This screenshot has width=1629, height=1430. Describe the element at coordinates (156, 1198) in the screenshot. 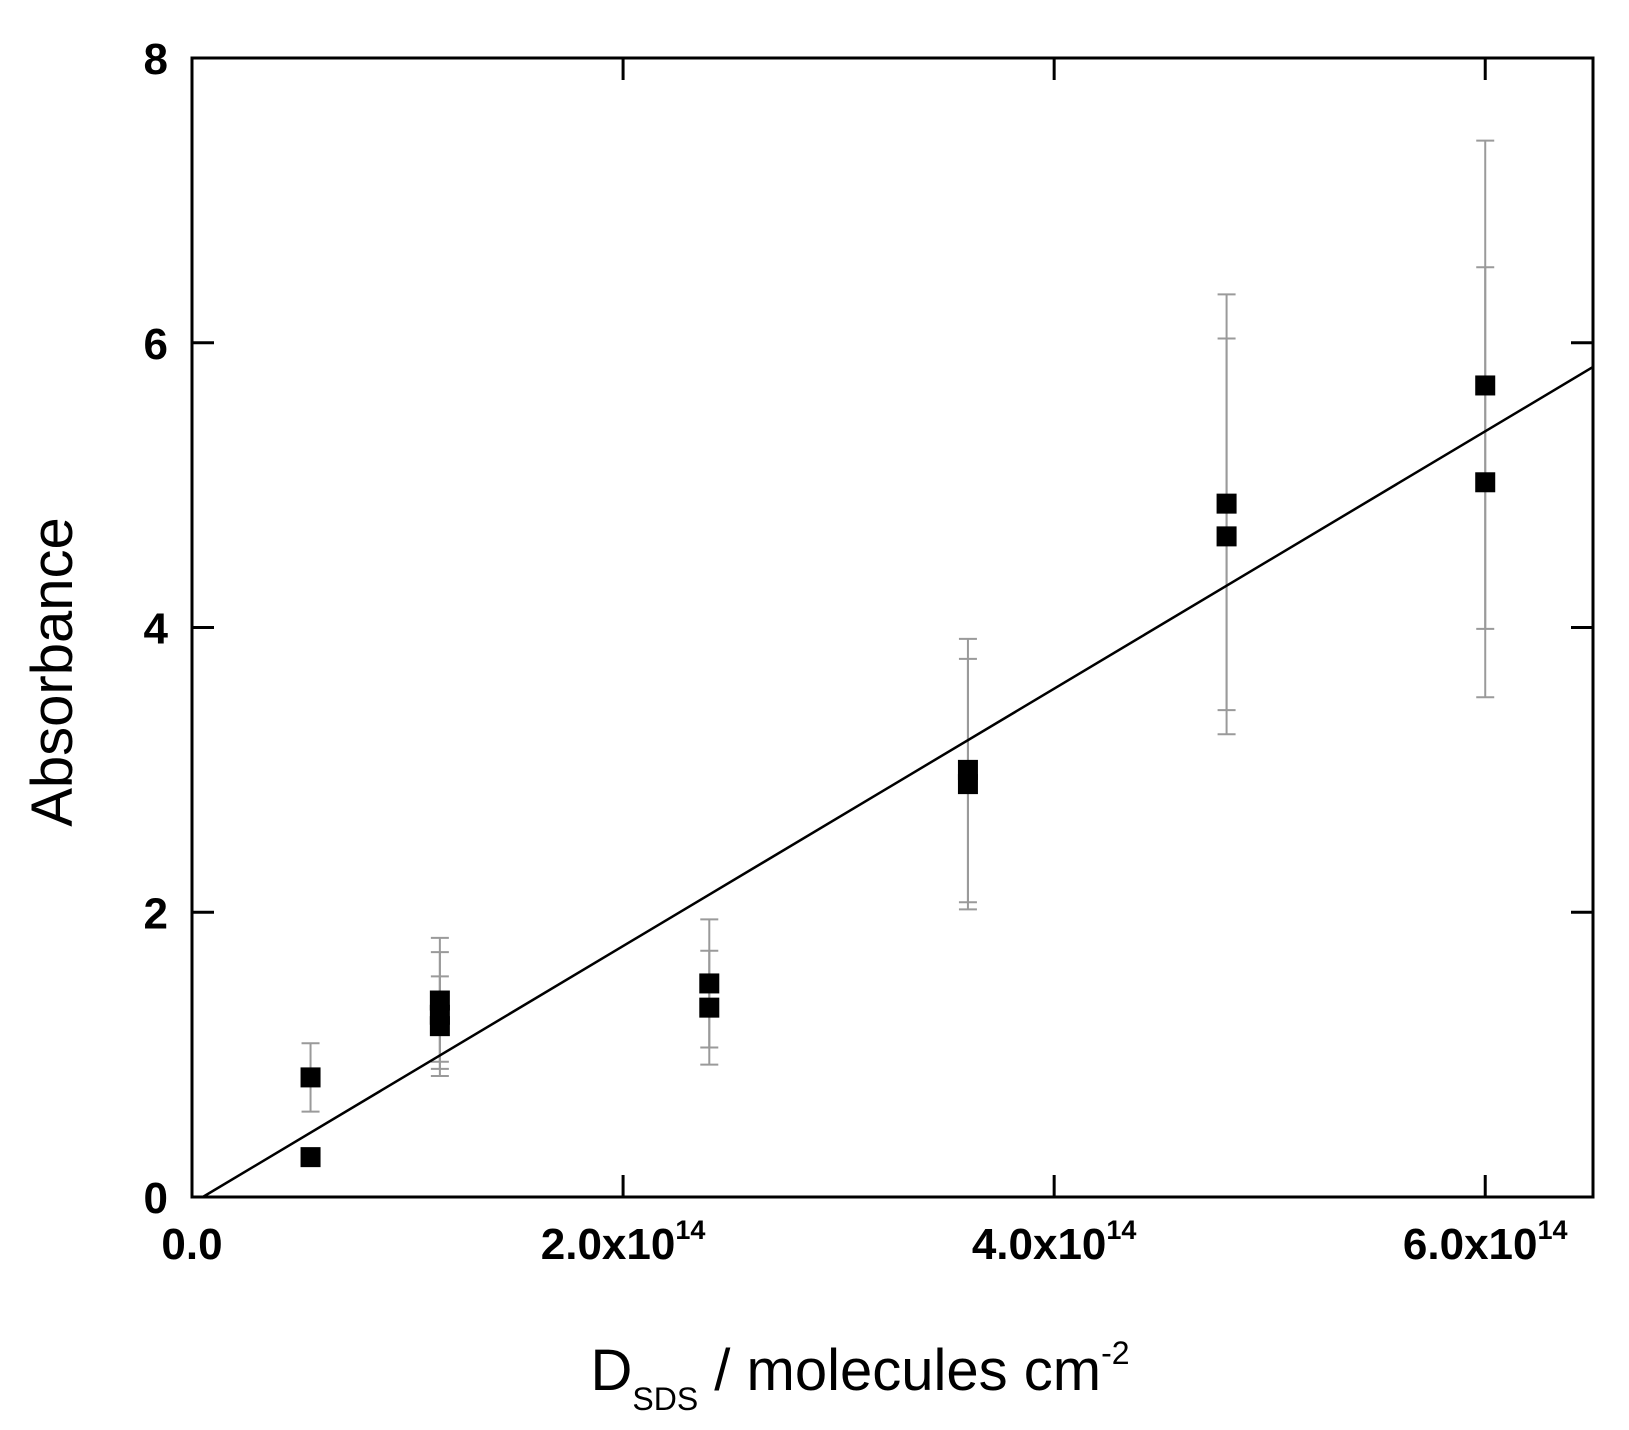

I see `y-tick-label: 0` at that location.